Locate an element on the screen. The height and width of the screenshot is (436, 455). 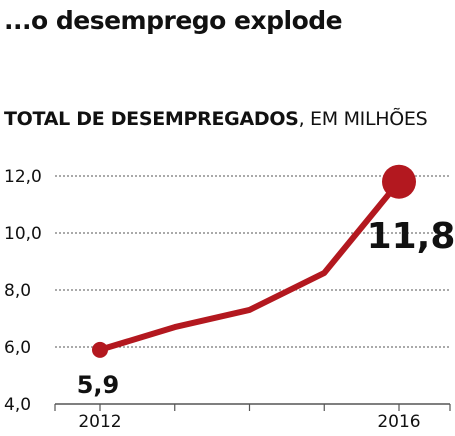
end-point-marker is located at coordinates (399, 181).